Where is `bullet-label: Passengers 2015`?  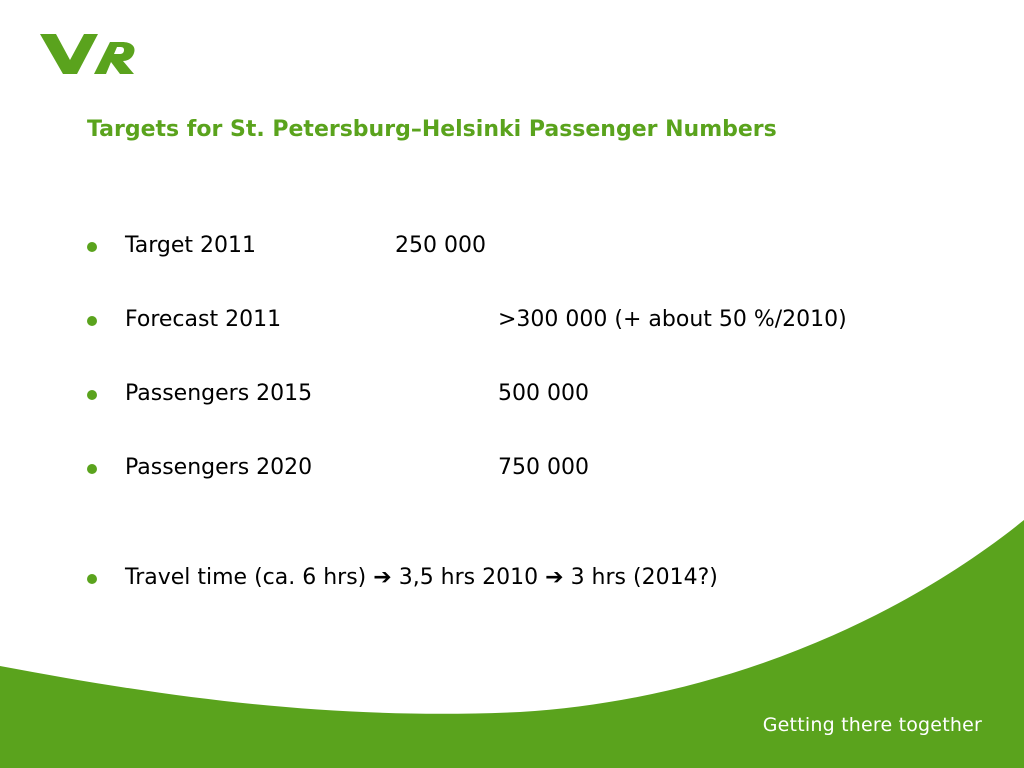 bullet-label: Passengers 2015 is located at coordinates (219, 393).